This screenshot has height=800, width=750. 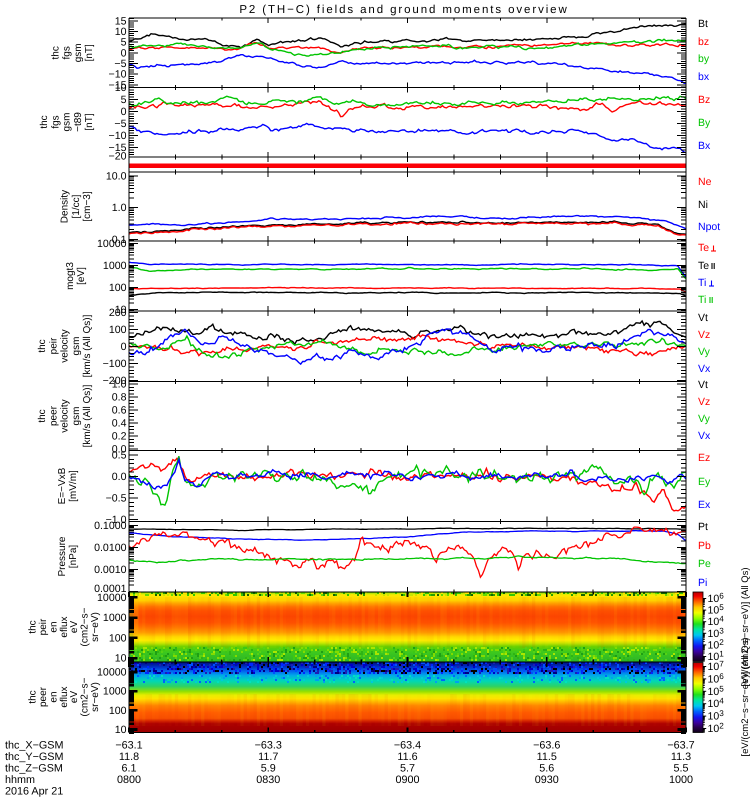 What do you see at coordinates (745, 626) in the screenshot?
I see `svg-text: [eV/(cm2−s−sr−eV)] (All Qs)` at bounding box center [745, 626].